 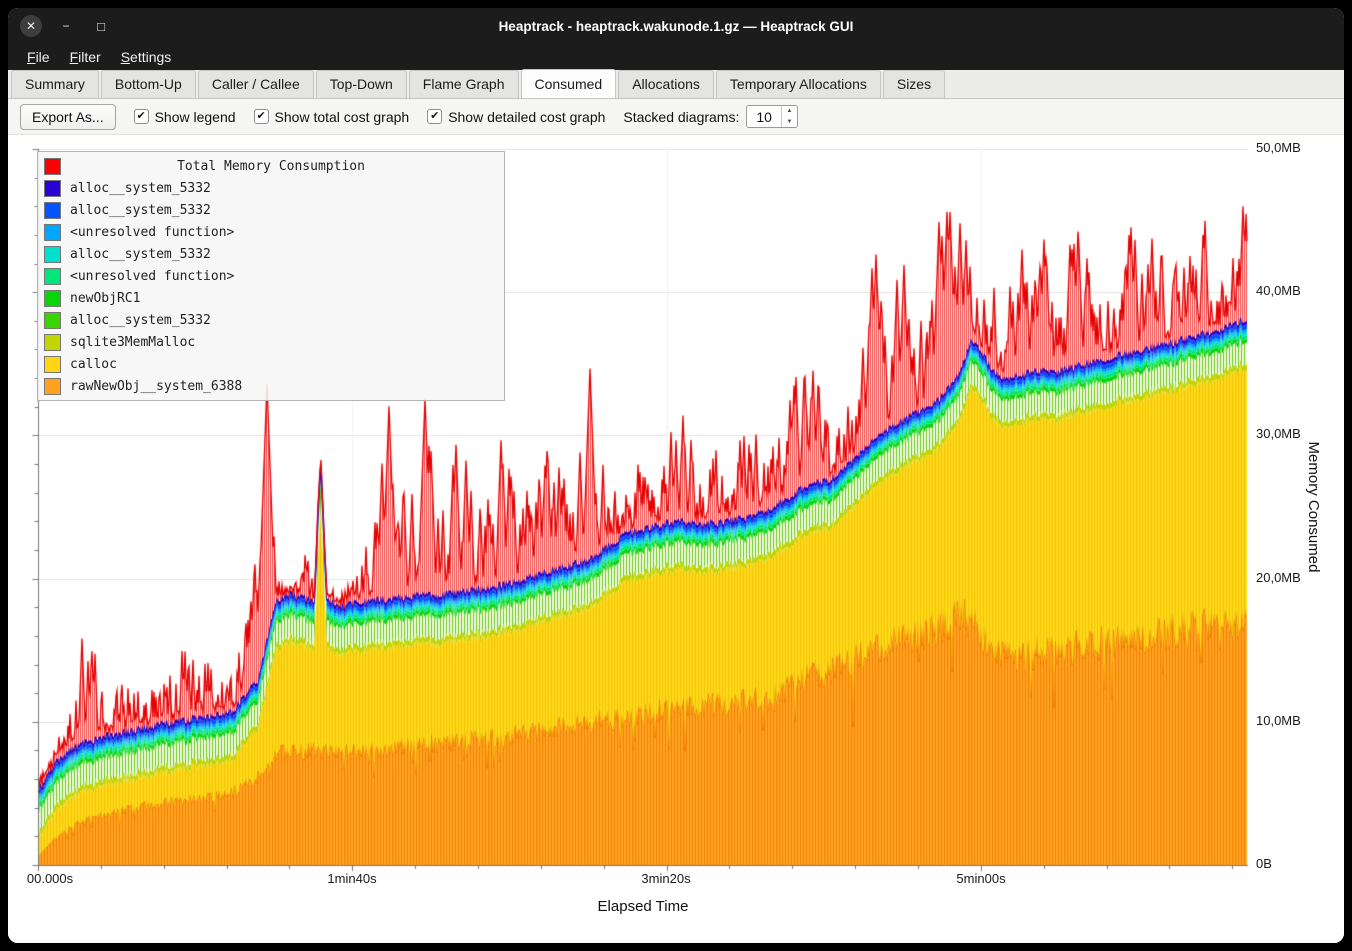 I want to click on window-controls: ✕ − □, so click(x=60, y=26).